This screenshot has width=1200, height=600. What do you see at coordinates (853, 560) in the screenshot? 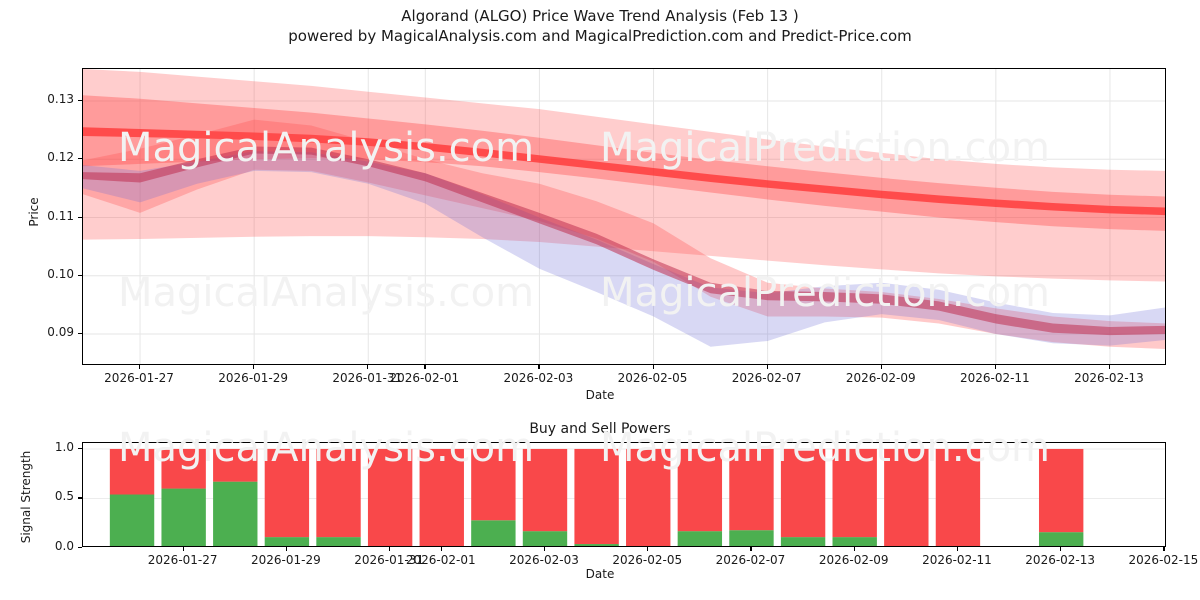
I see `signal-x-tick-label: 2026-02-09` at bounding box center [853, 560].